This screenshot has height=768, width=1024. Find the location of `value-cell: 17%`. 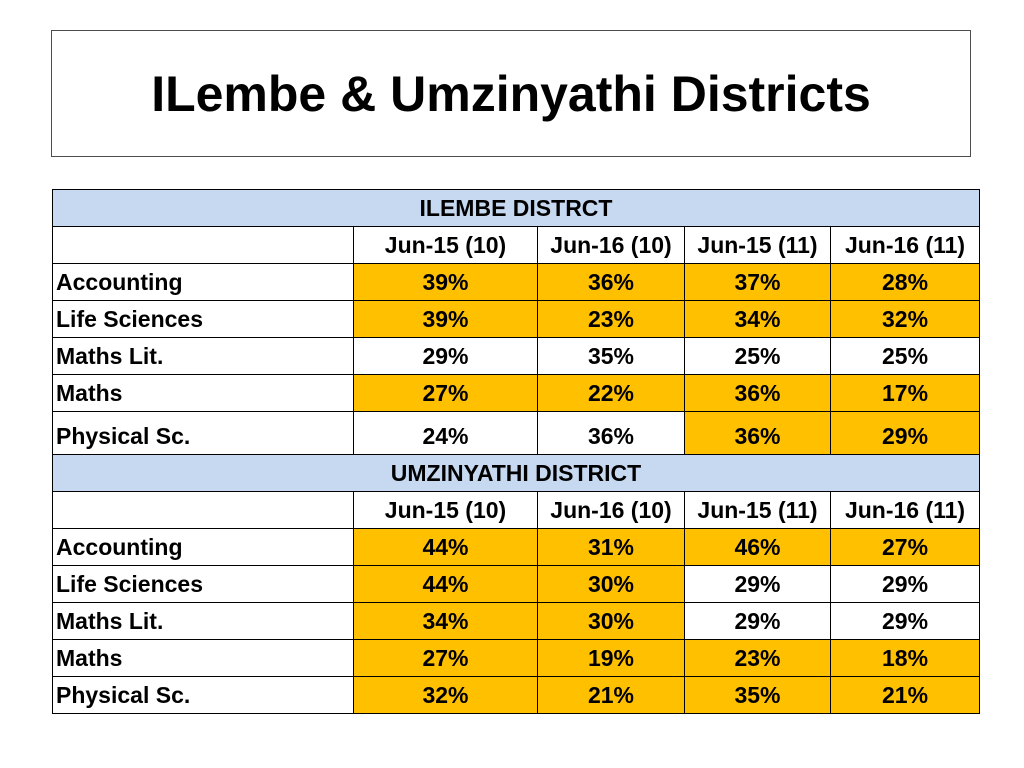

value-cell: 17% is located at coordinates (905, 393).